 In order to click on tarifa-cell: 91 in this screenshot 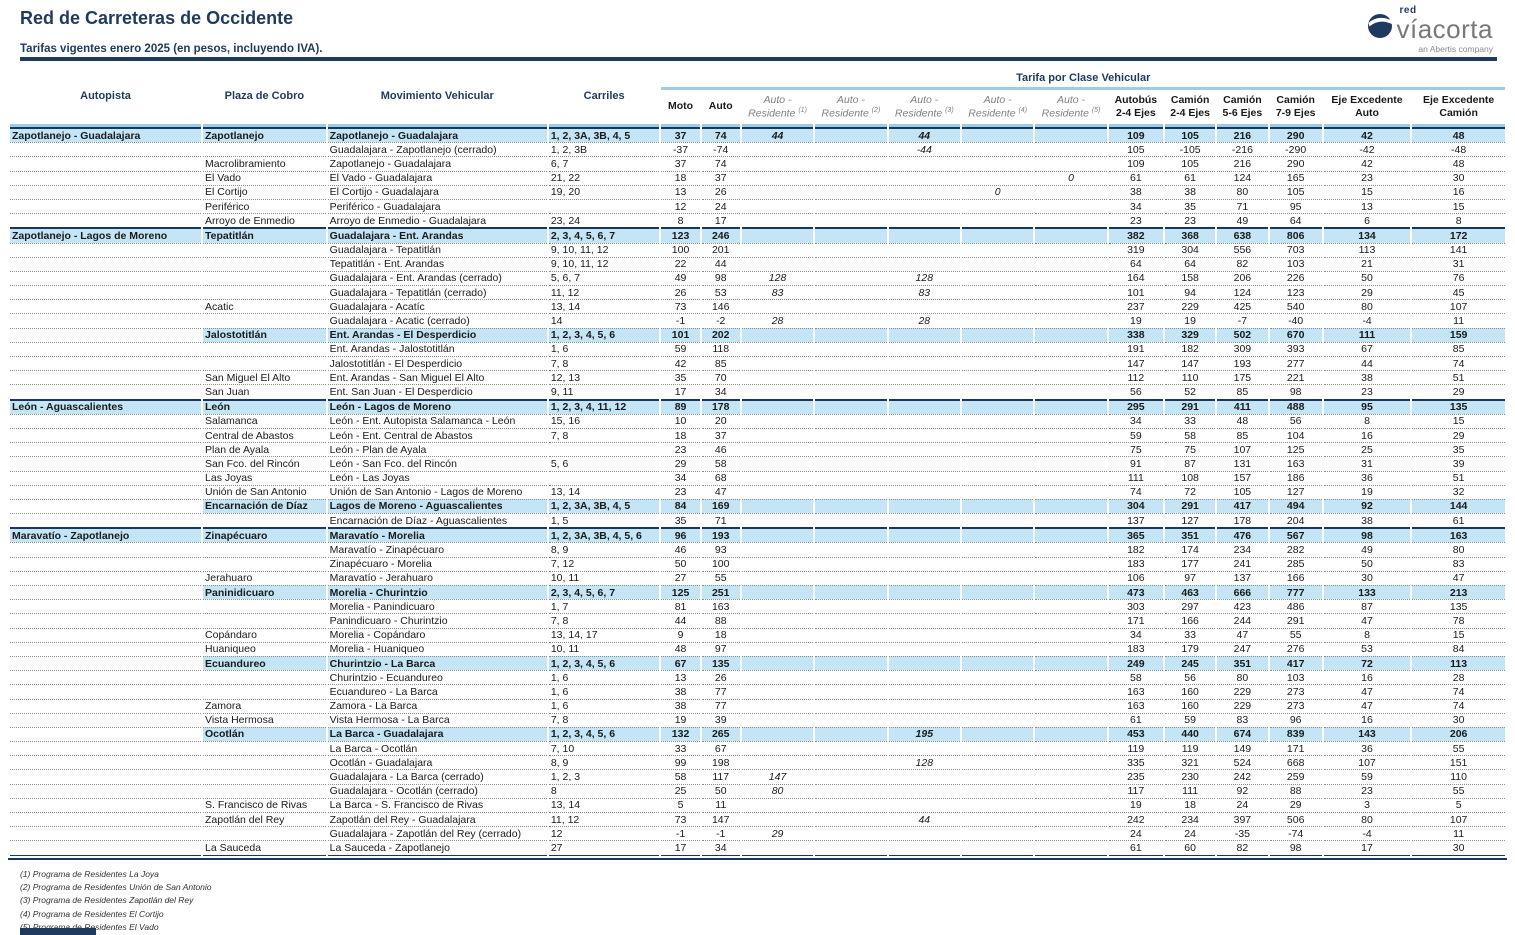, I will do `click(1135, 463)`.